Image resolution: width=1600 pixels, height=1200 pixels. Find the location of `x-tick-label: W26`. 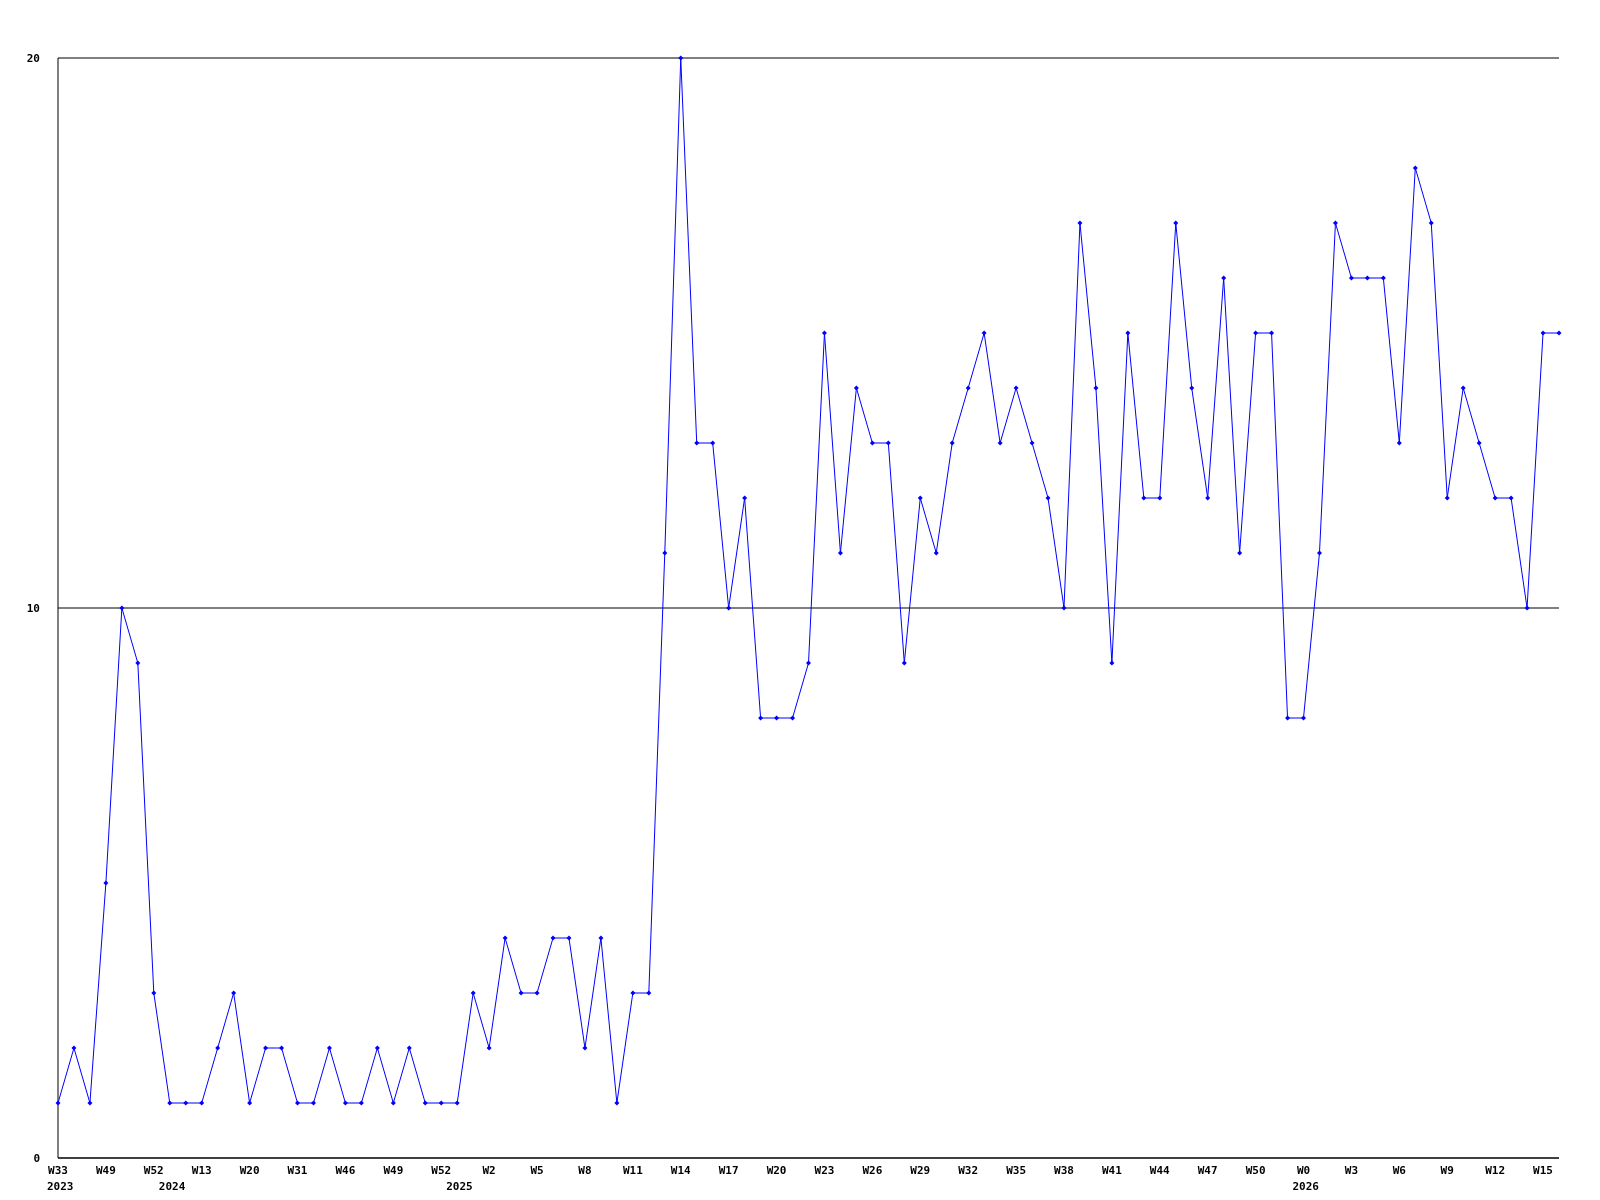

x-tick-label: W26 is located at coordinates (872, 1170).